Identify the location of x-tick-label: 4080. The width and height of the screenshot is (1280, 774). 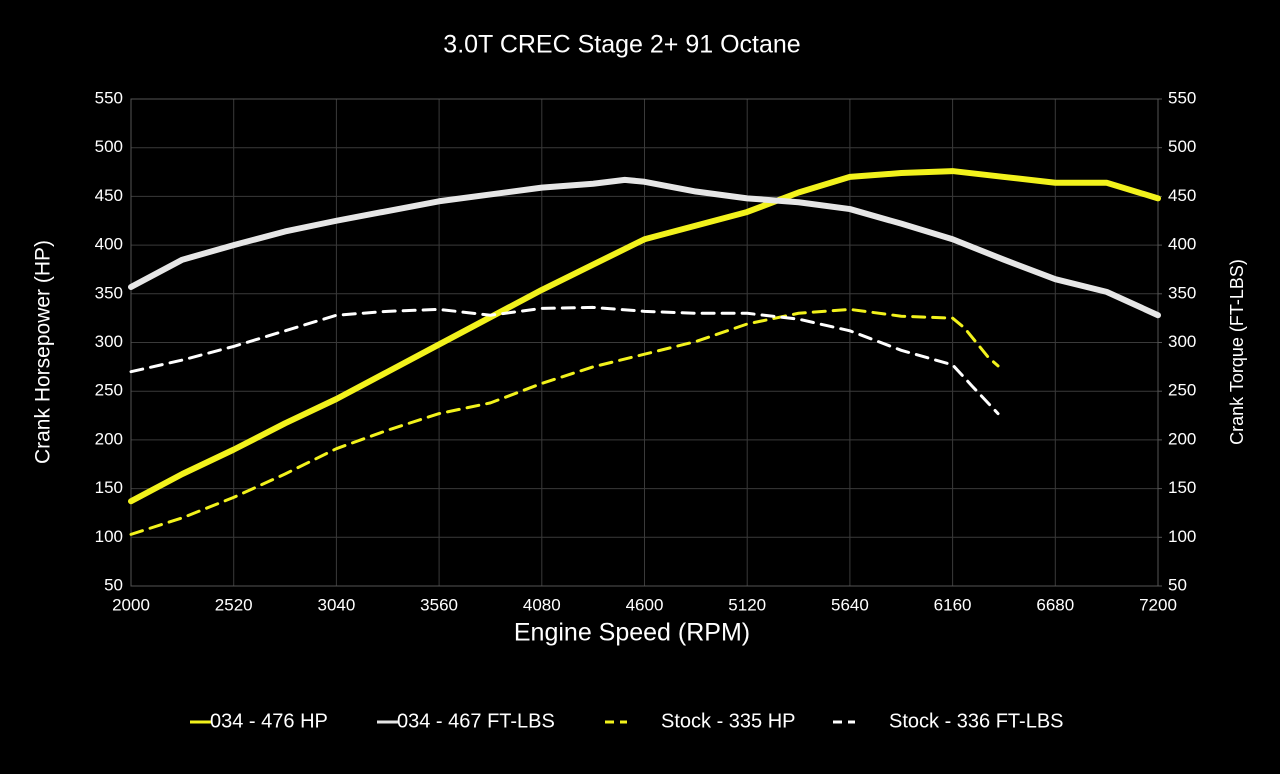
(542, 604).